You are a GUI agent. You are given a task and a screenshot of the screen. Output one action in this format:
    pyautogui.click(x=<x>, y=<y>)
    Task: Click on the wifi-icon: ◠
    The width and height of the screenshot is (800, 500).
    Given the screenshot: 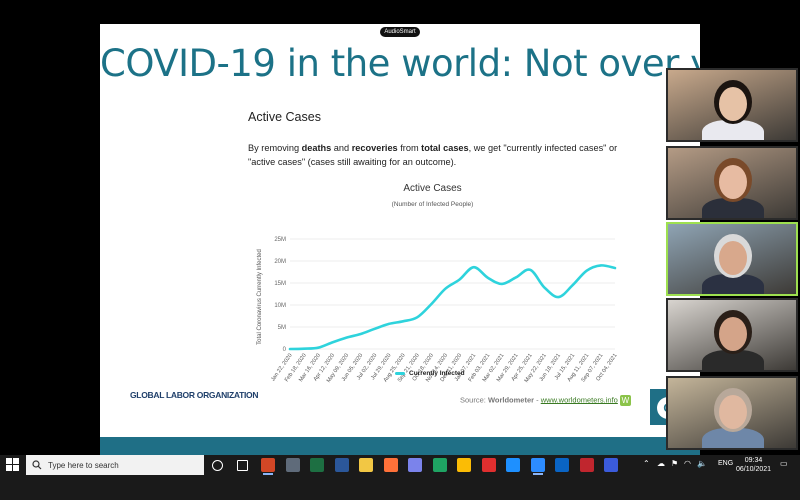 What is the action you would take?
    pyautogui.click(x=687, y=463)
    